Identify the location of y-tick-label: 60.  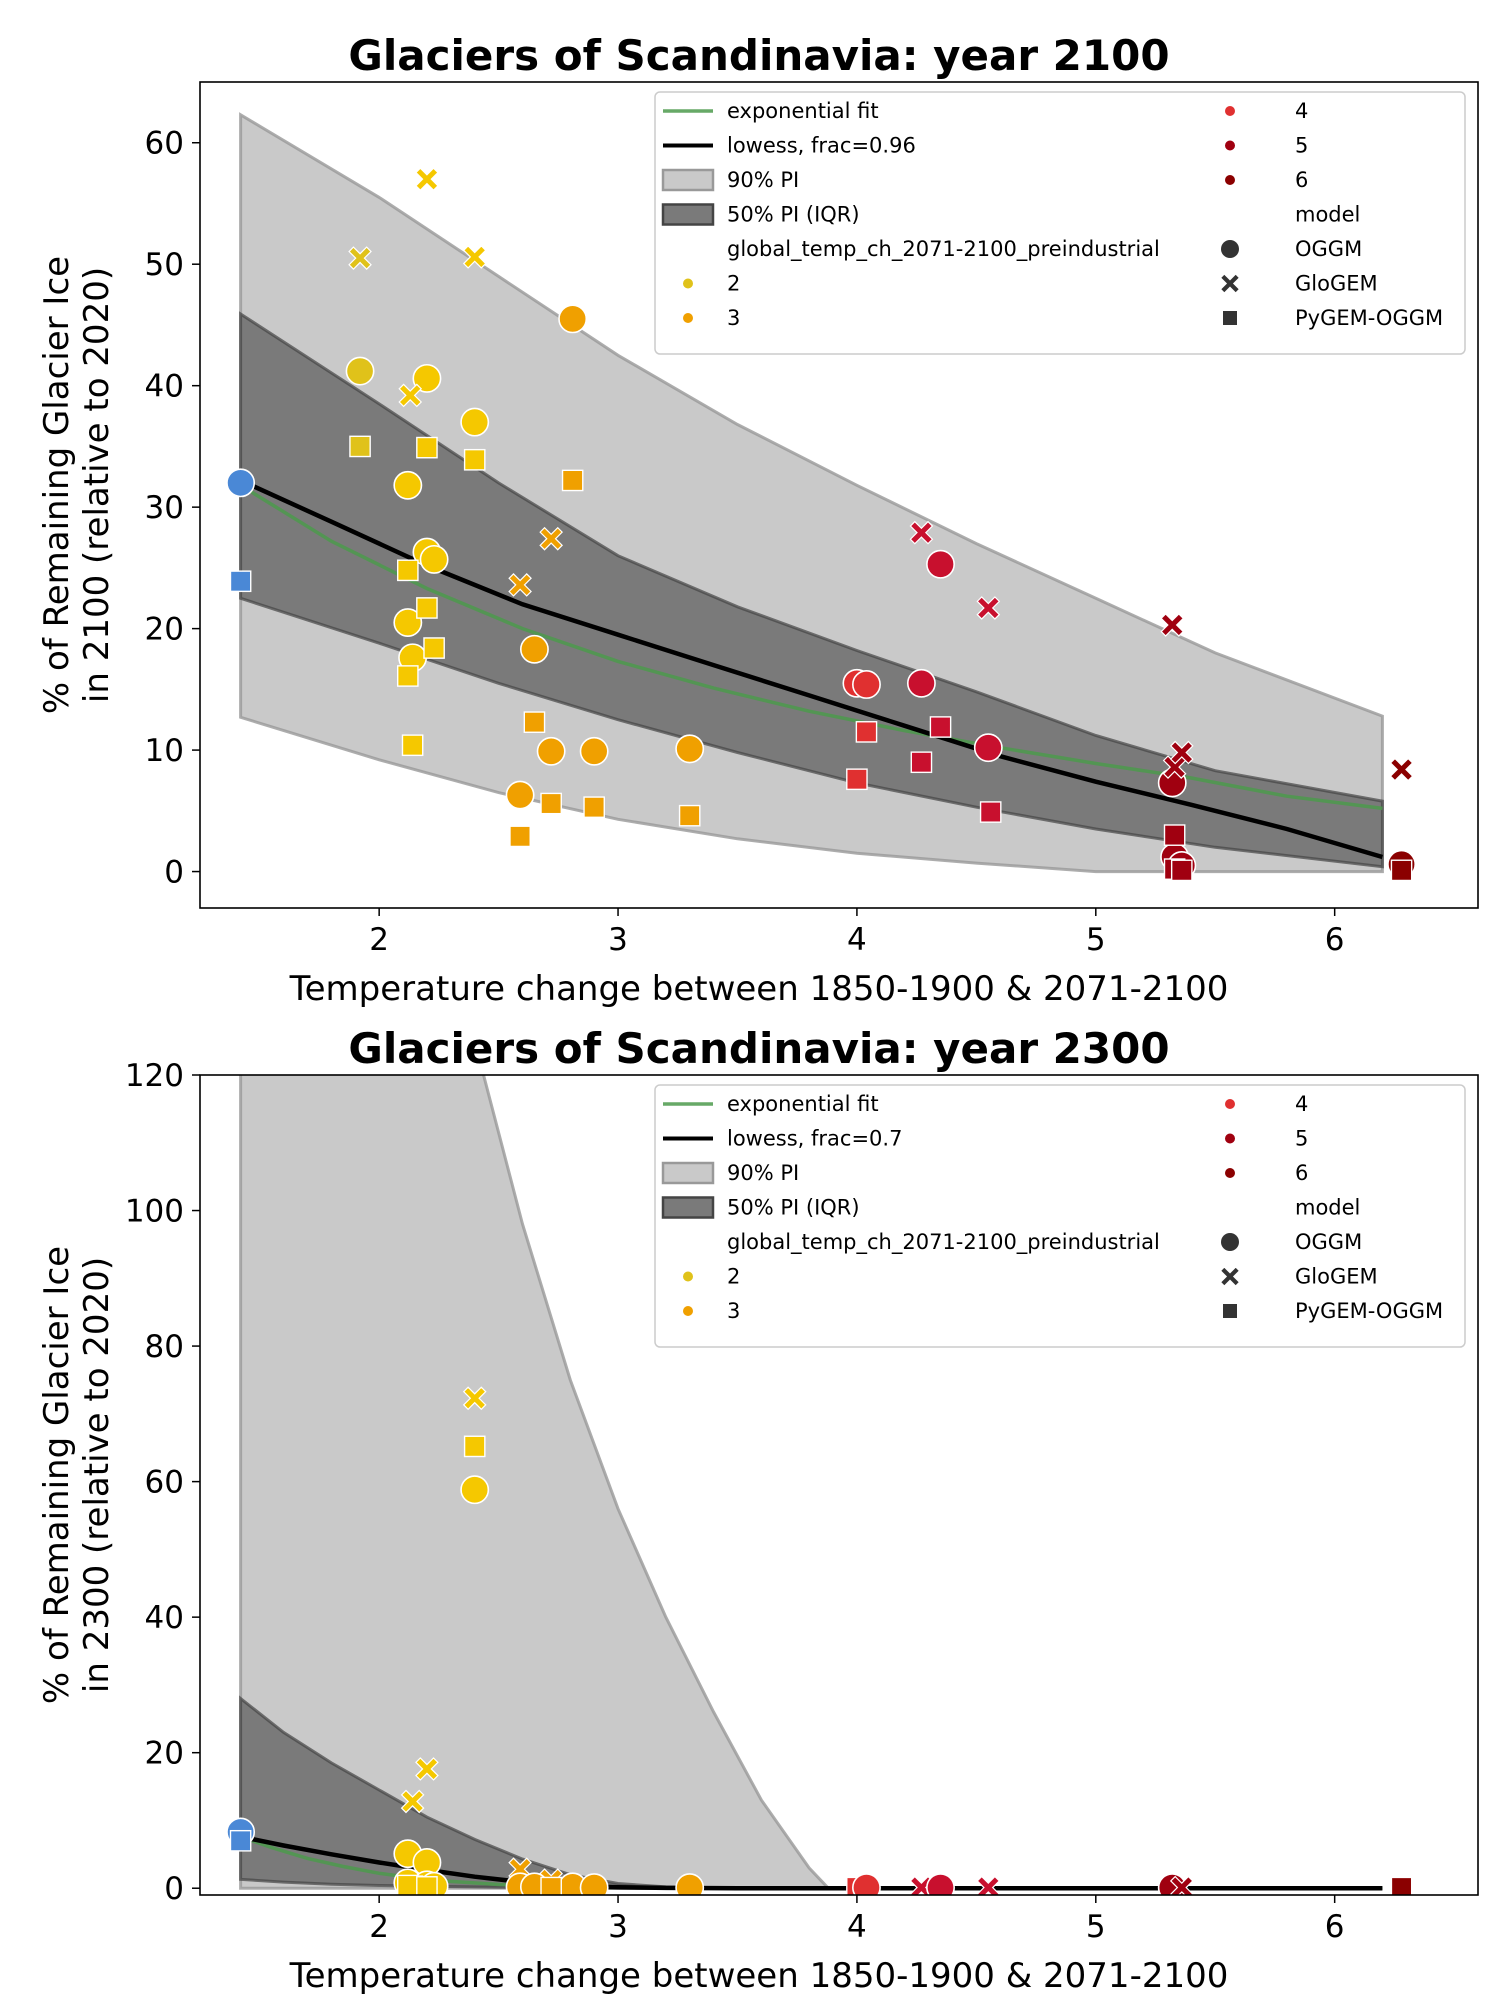
(164, 1483).